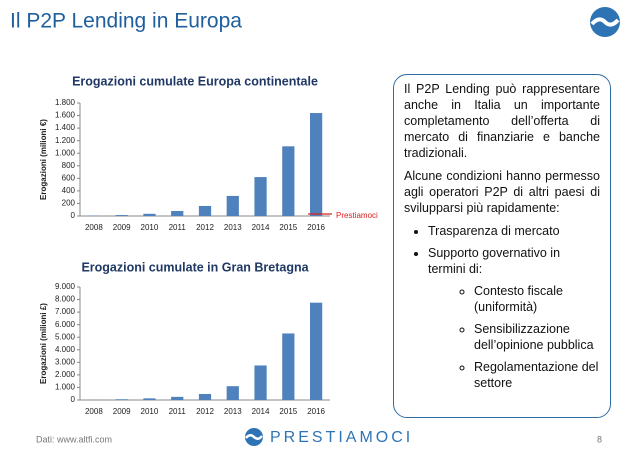  Describe the element at coordinates (69, 203) in the screenshot. I see `y-tick-label: 200` at that location.